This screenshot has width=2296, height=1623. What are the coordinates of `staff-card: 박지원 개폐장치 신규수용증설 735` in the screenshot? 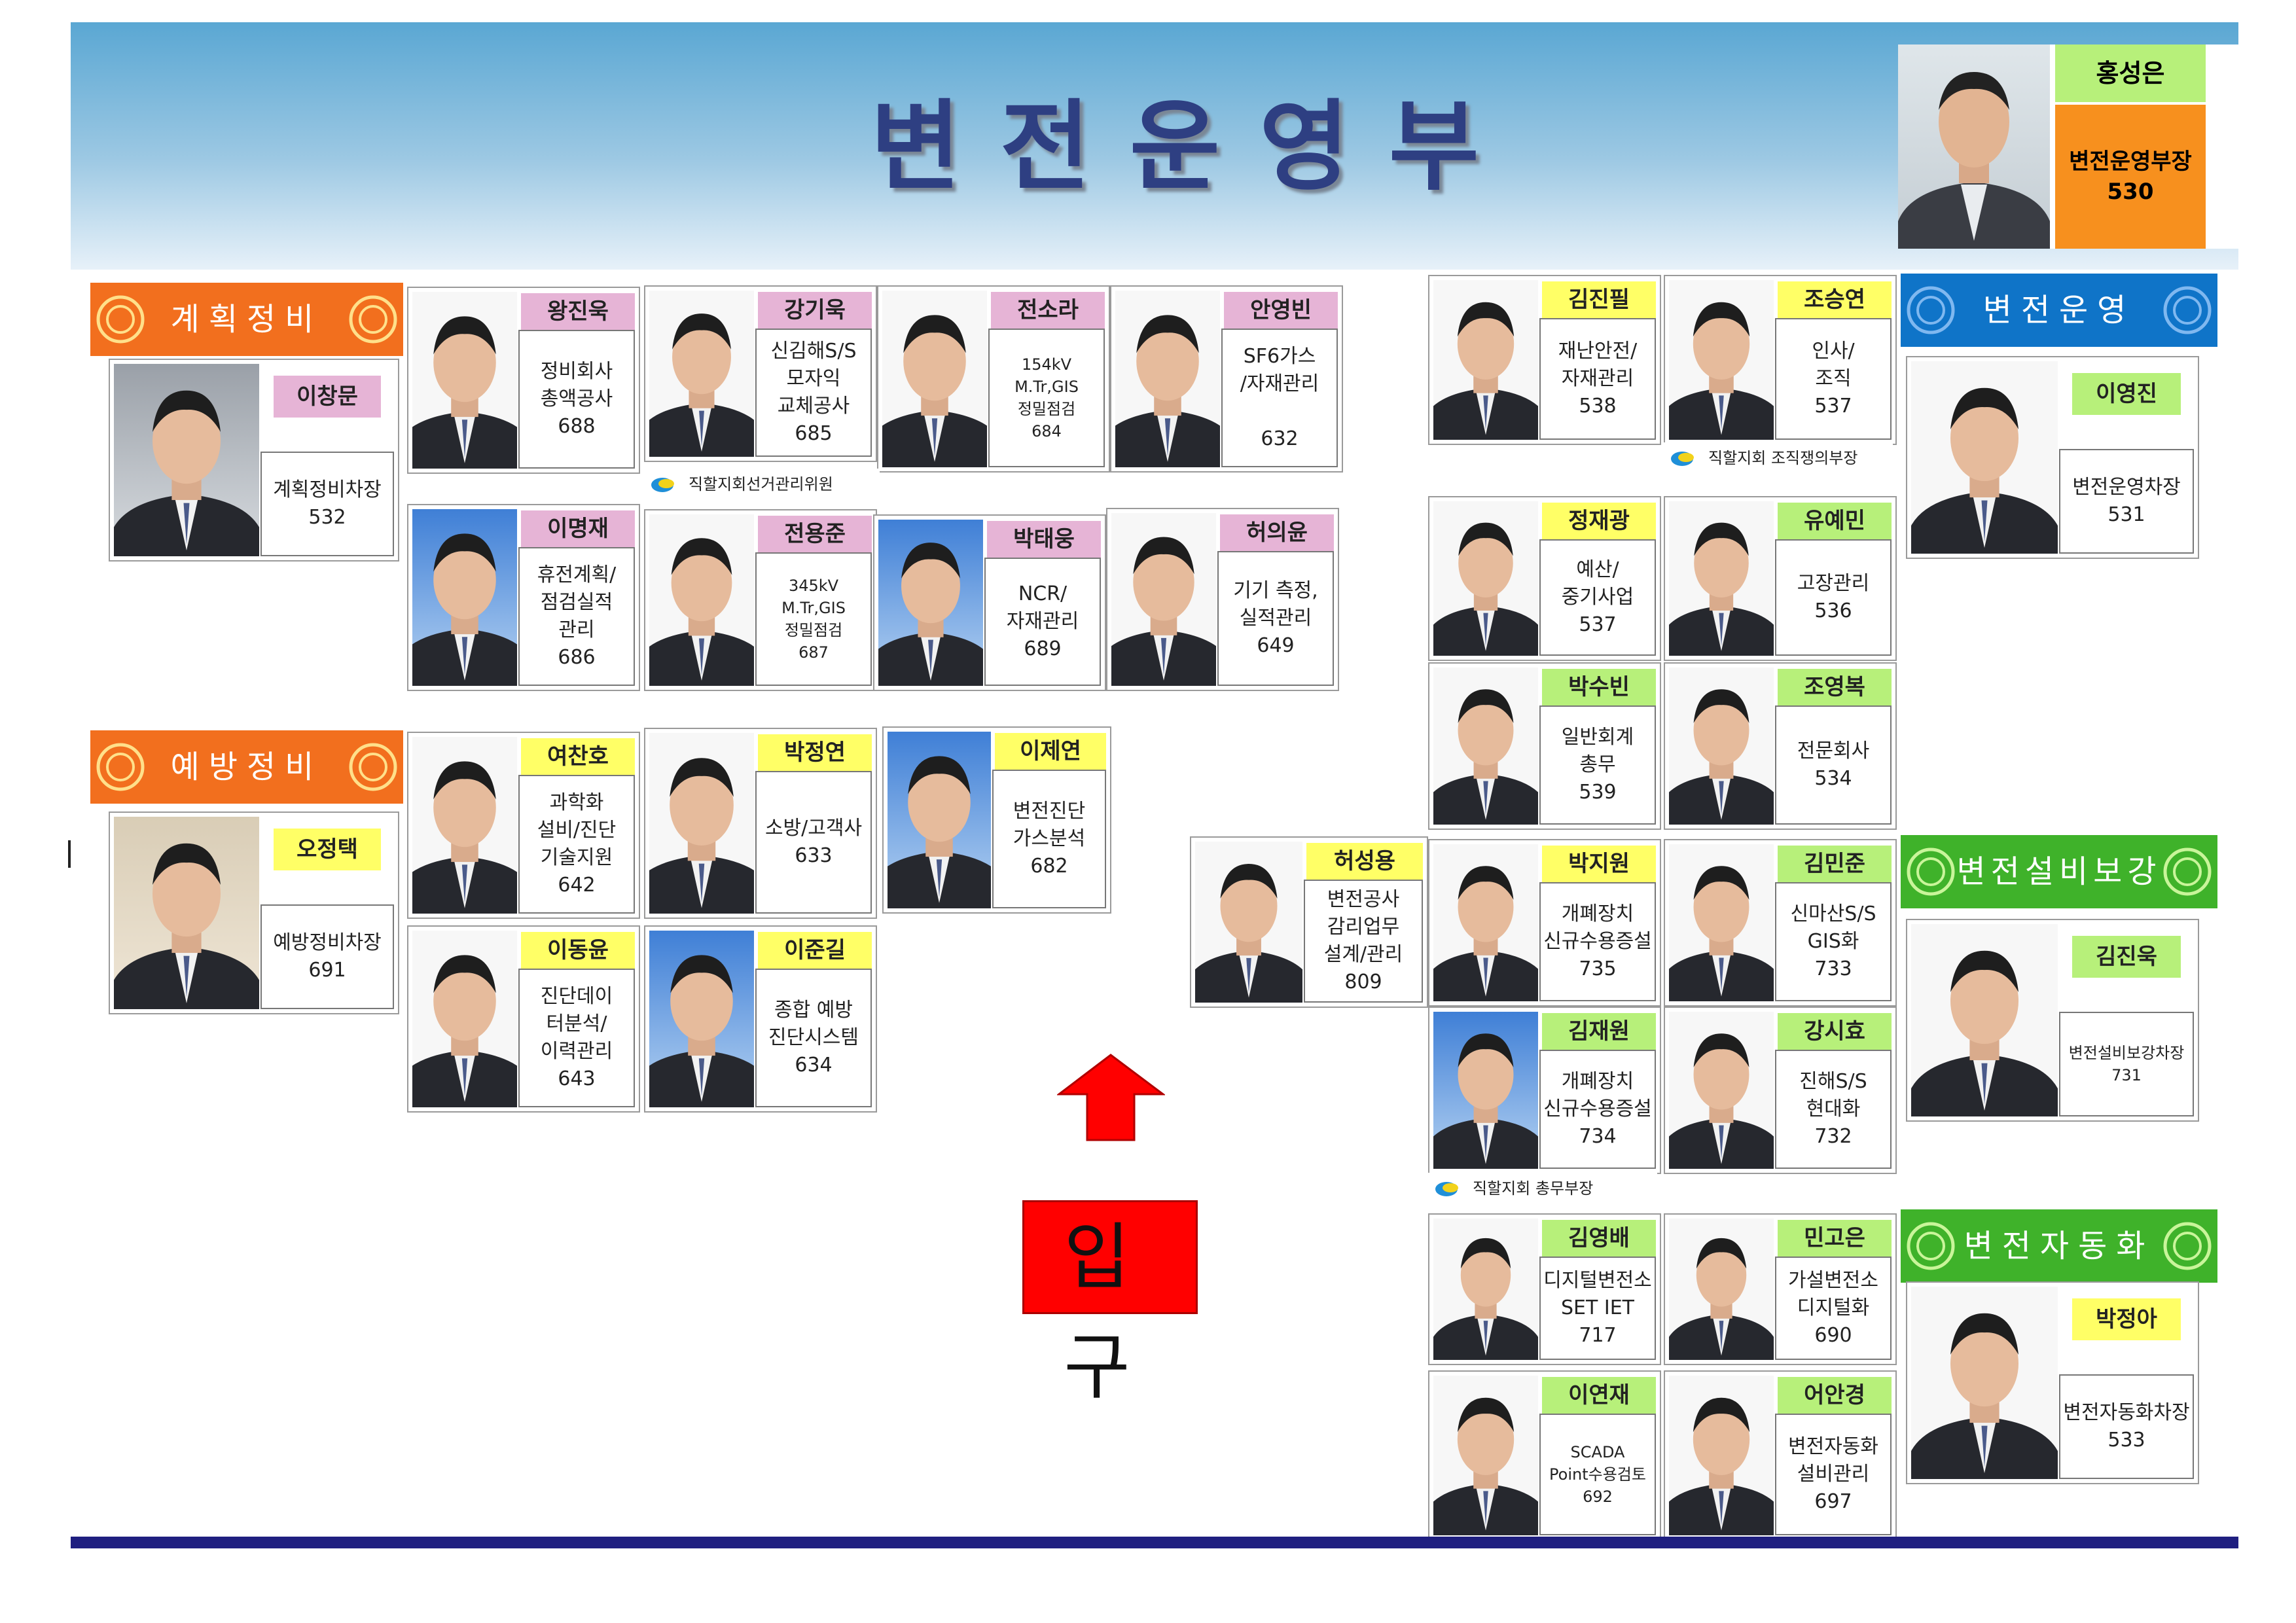 It's located at (1544, 923).